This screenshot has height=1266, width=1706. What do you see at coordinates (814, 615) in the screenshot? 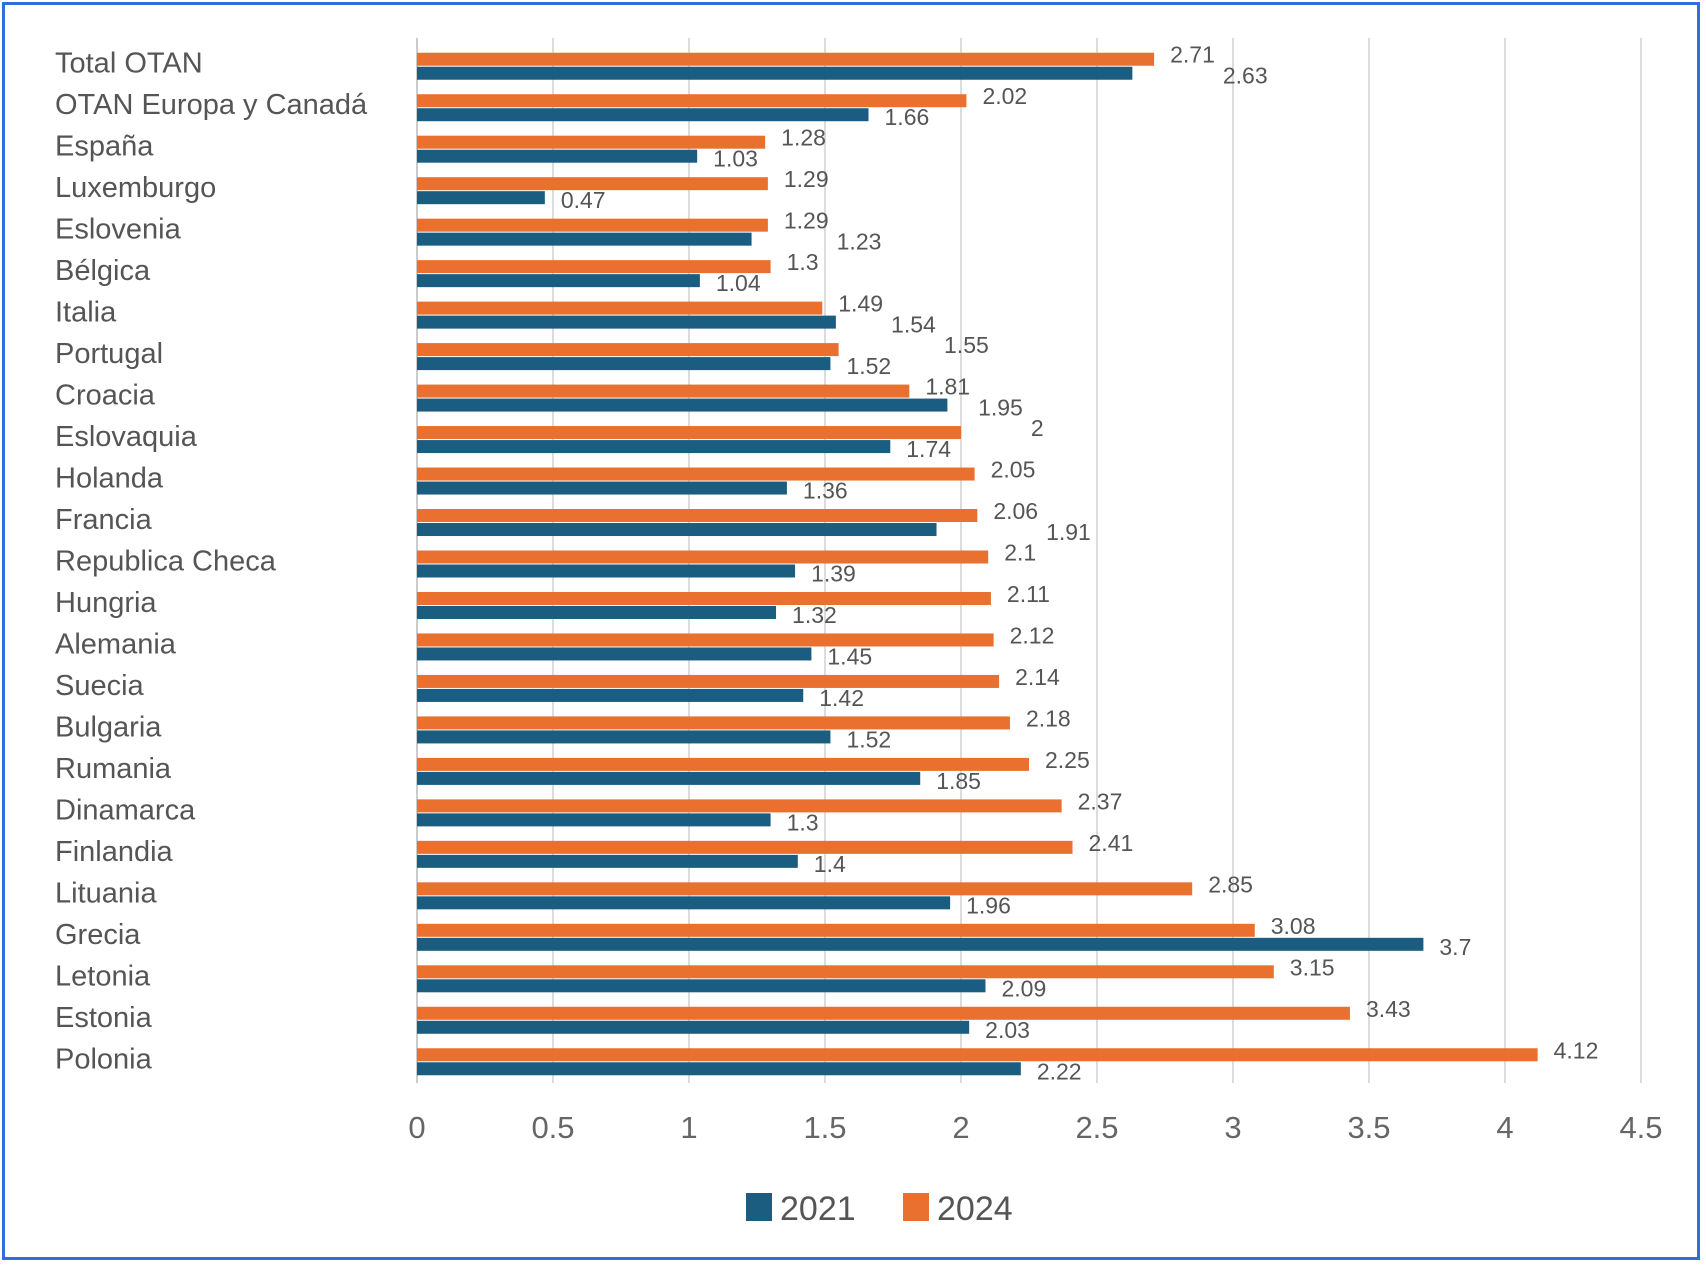
I see `data-label-2021: 1.32` at bounding box center [814, 615].